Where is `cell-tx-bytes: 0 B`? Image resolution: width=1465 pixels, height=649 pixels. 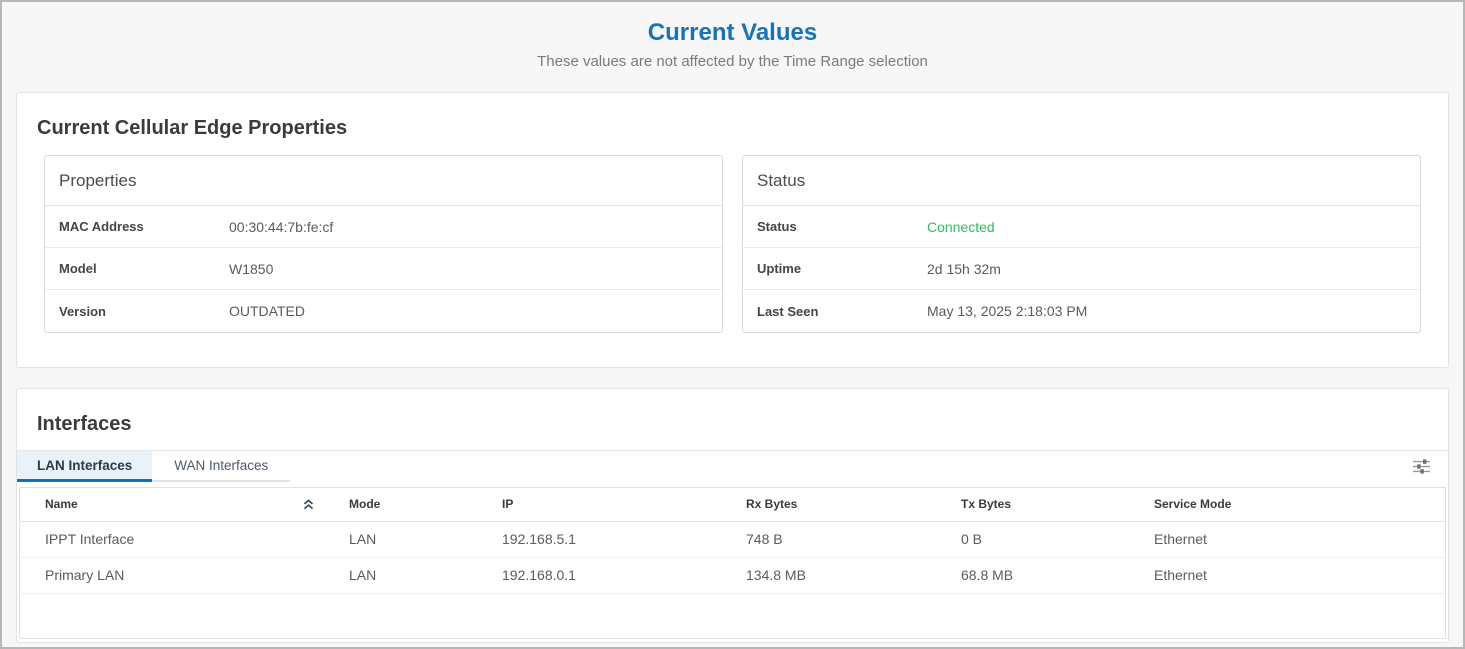 cell-tx-bytes: 0 B is located at coordinates (1032, 539).